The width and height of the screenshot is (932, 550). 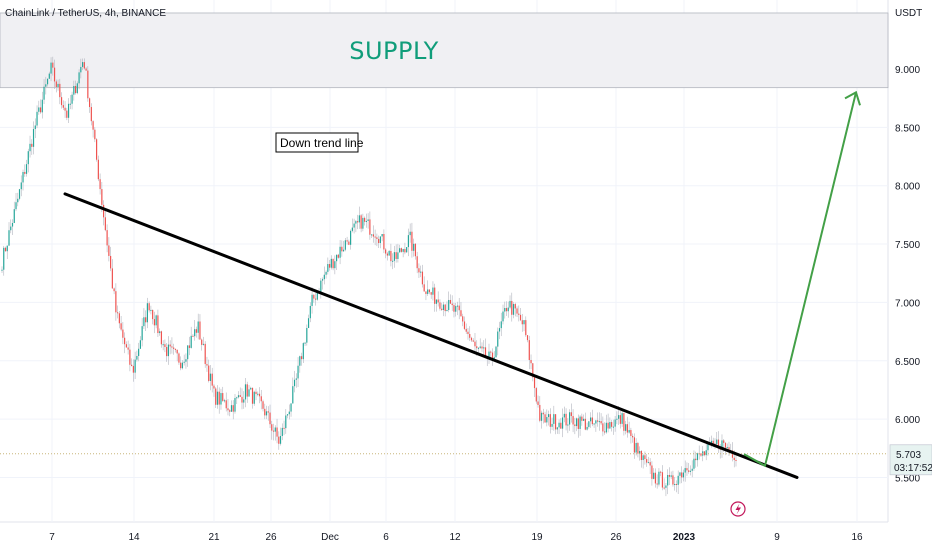 What do you see at coordinates (907, 128) in the screenshot?
I see `y-tick-label: 8.500` at bounding box center [907, 128].